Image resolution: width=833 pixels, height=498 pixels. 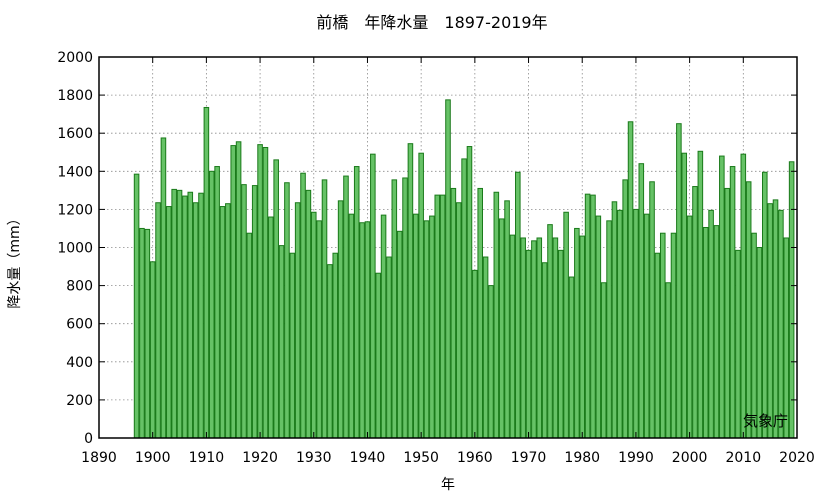 I want to click on bar-2000, so click(x=689, y=327).